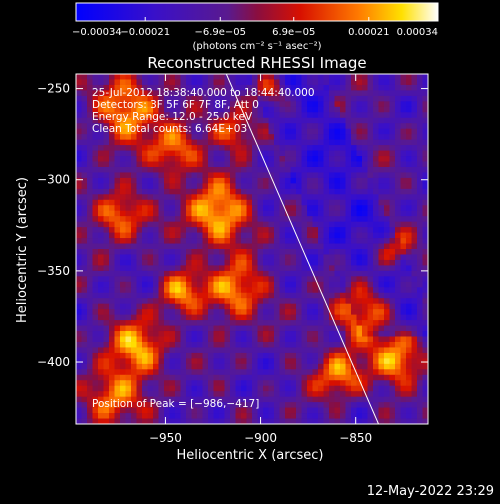  What do you see at coordinates (256, 63) in the screenshot?
I see `chart-title: Reconstructed RHESSI Image` at bounding box center [256, 63].